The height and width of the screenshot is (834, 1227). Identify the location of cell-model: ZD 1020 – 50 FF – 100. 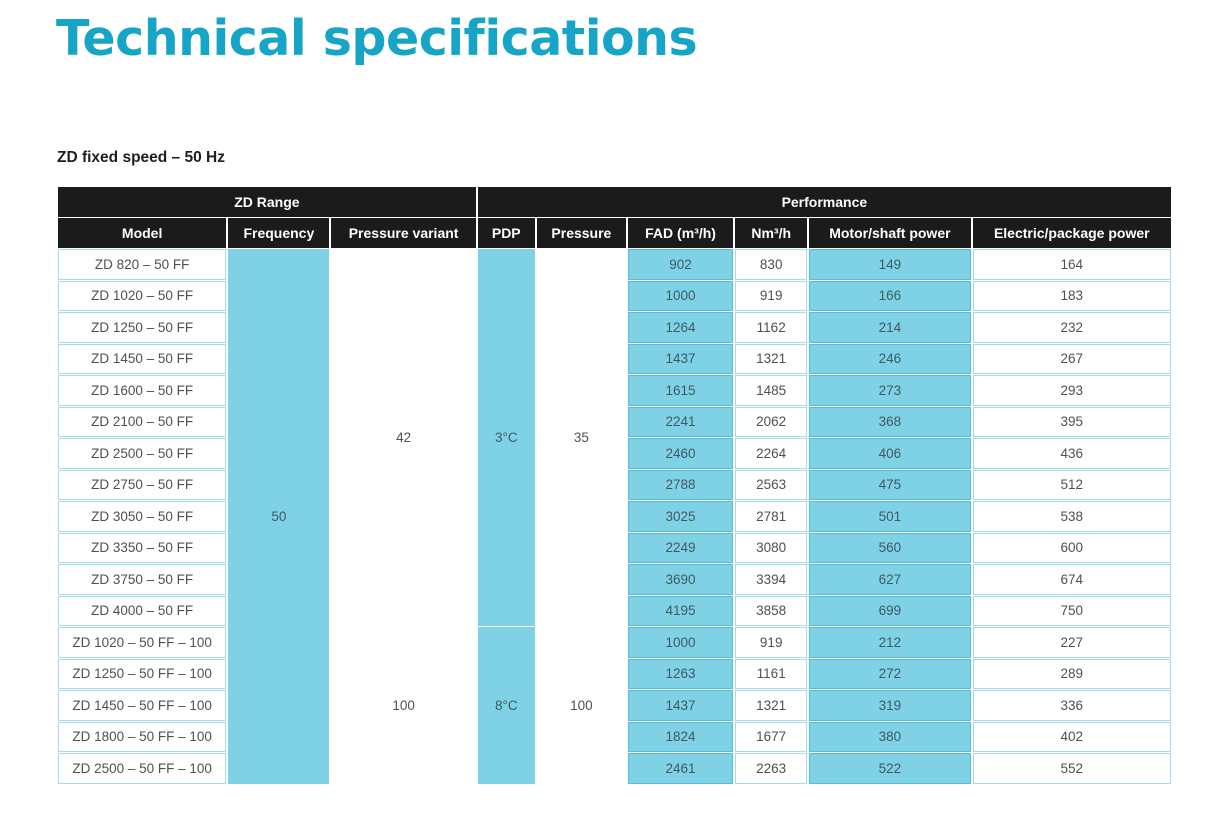
(142, 642).